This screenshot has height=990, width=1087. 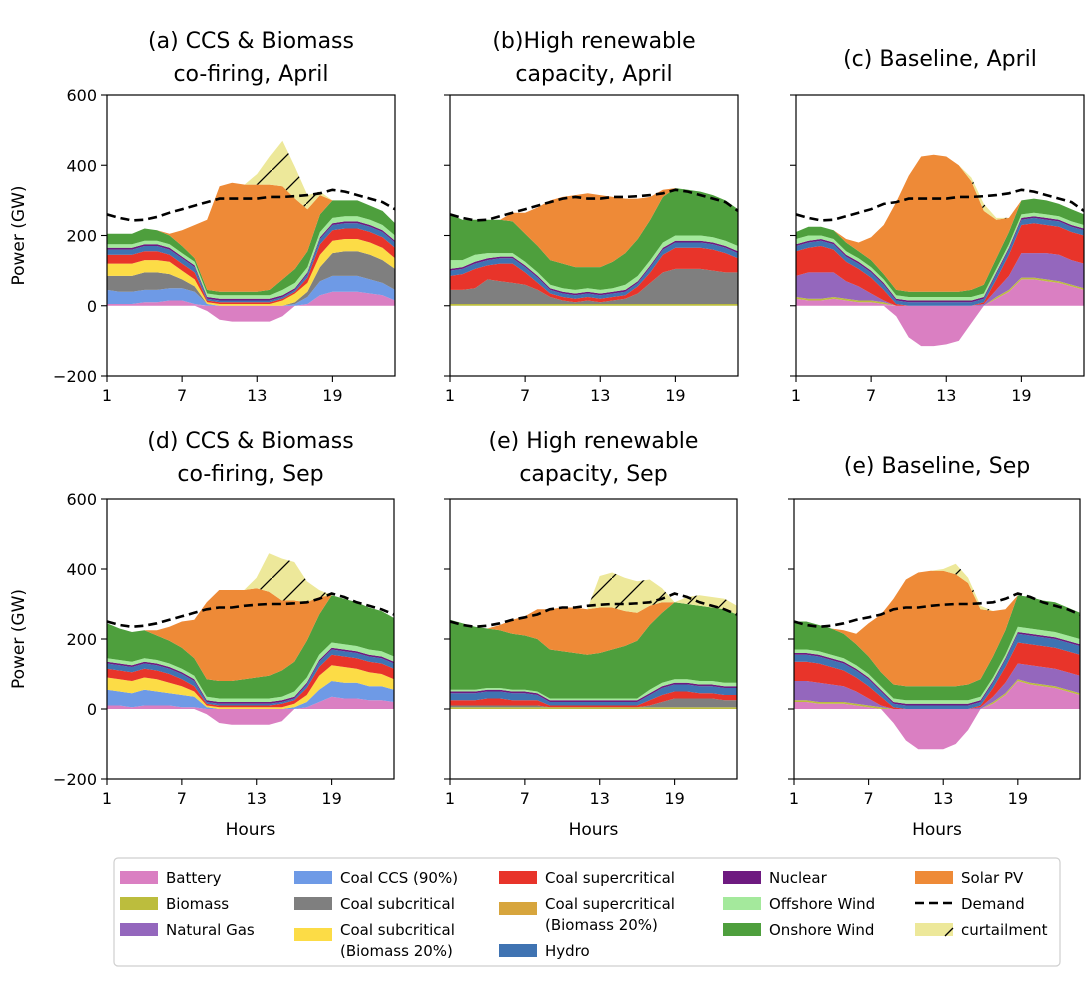 I want to click on legend-label: (Biomass 20%), so click(x=601, y=925).